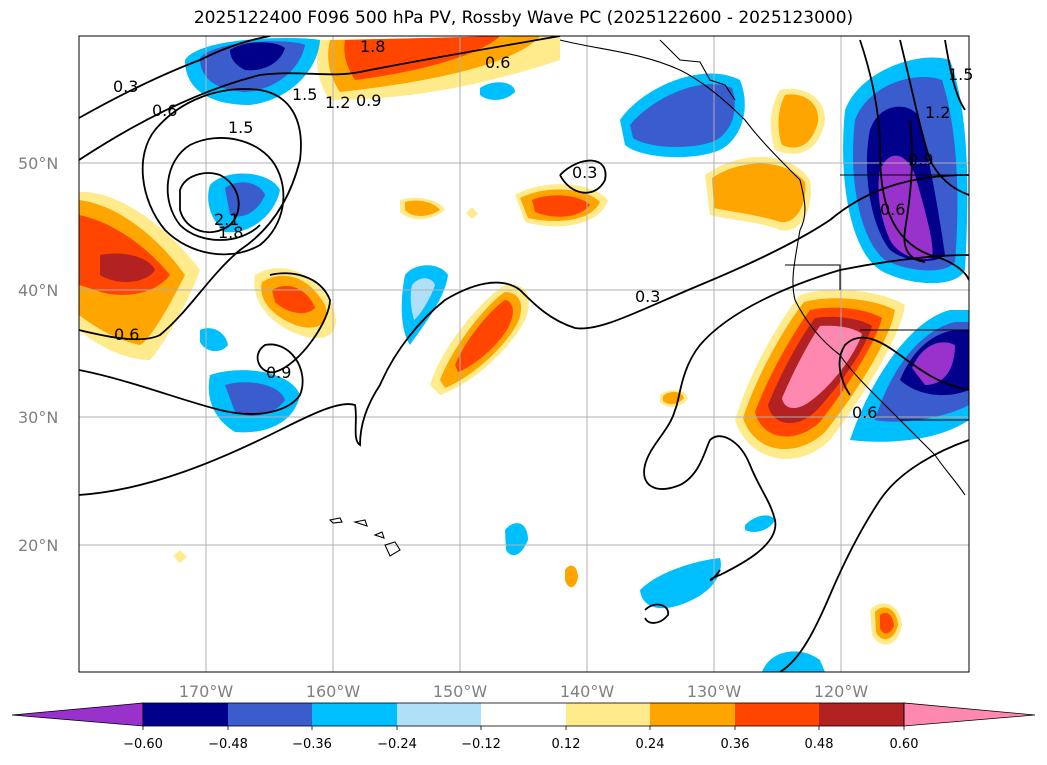 The image size is (1047, 765). What do you see at coordinates (524, 691) in the screenshot?
I see `lon-labels: 170°W 160°W 150°W 140°W 130°W 120°W` at bounding box center [524, 691].